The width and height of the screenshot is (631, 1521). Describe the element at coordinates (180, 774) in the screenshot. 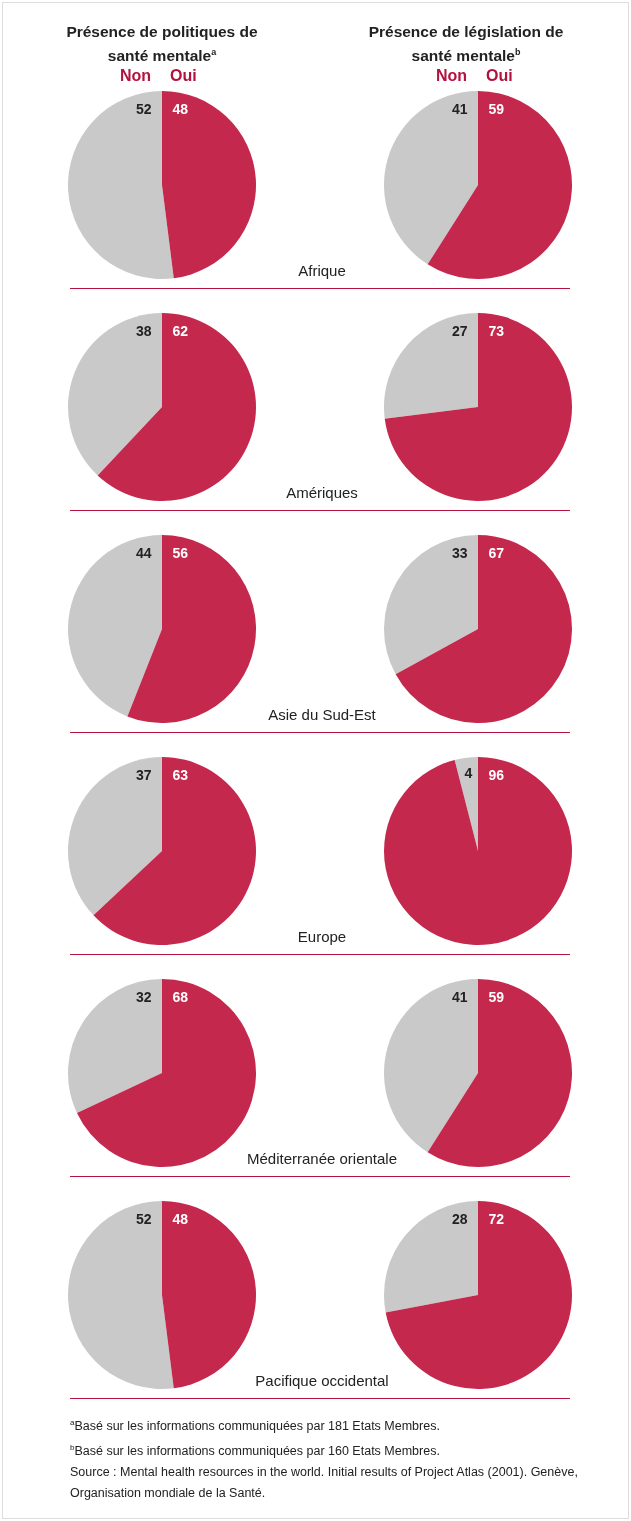

I see `data-label: 63` at that location.